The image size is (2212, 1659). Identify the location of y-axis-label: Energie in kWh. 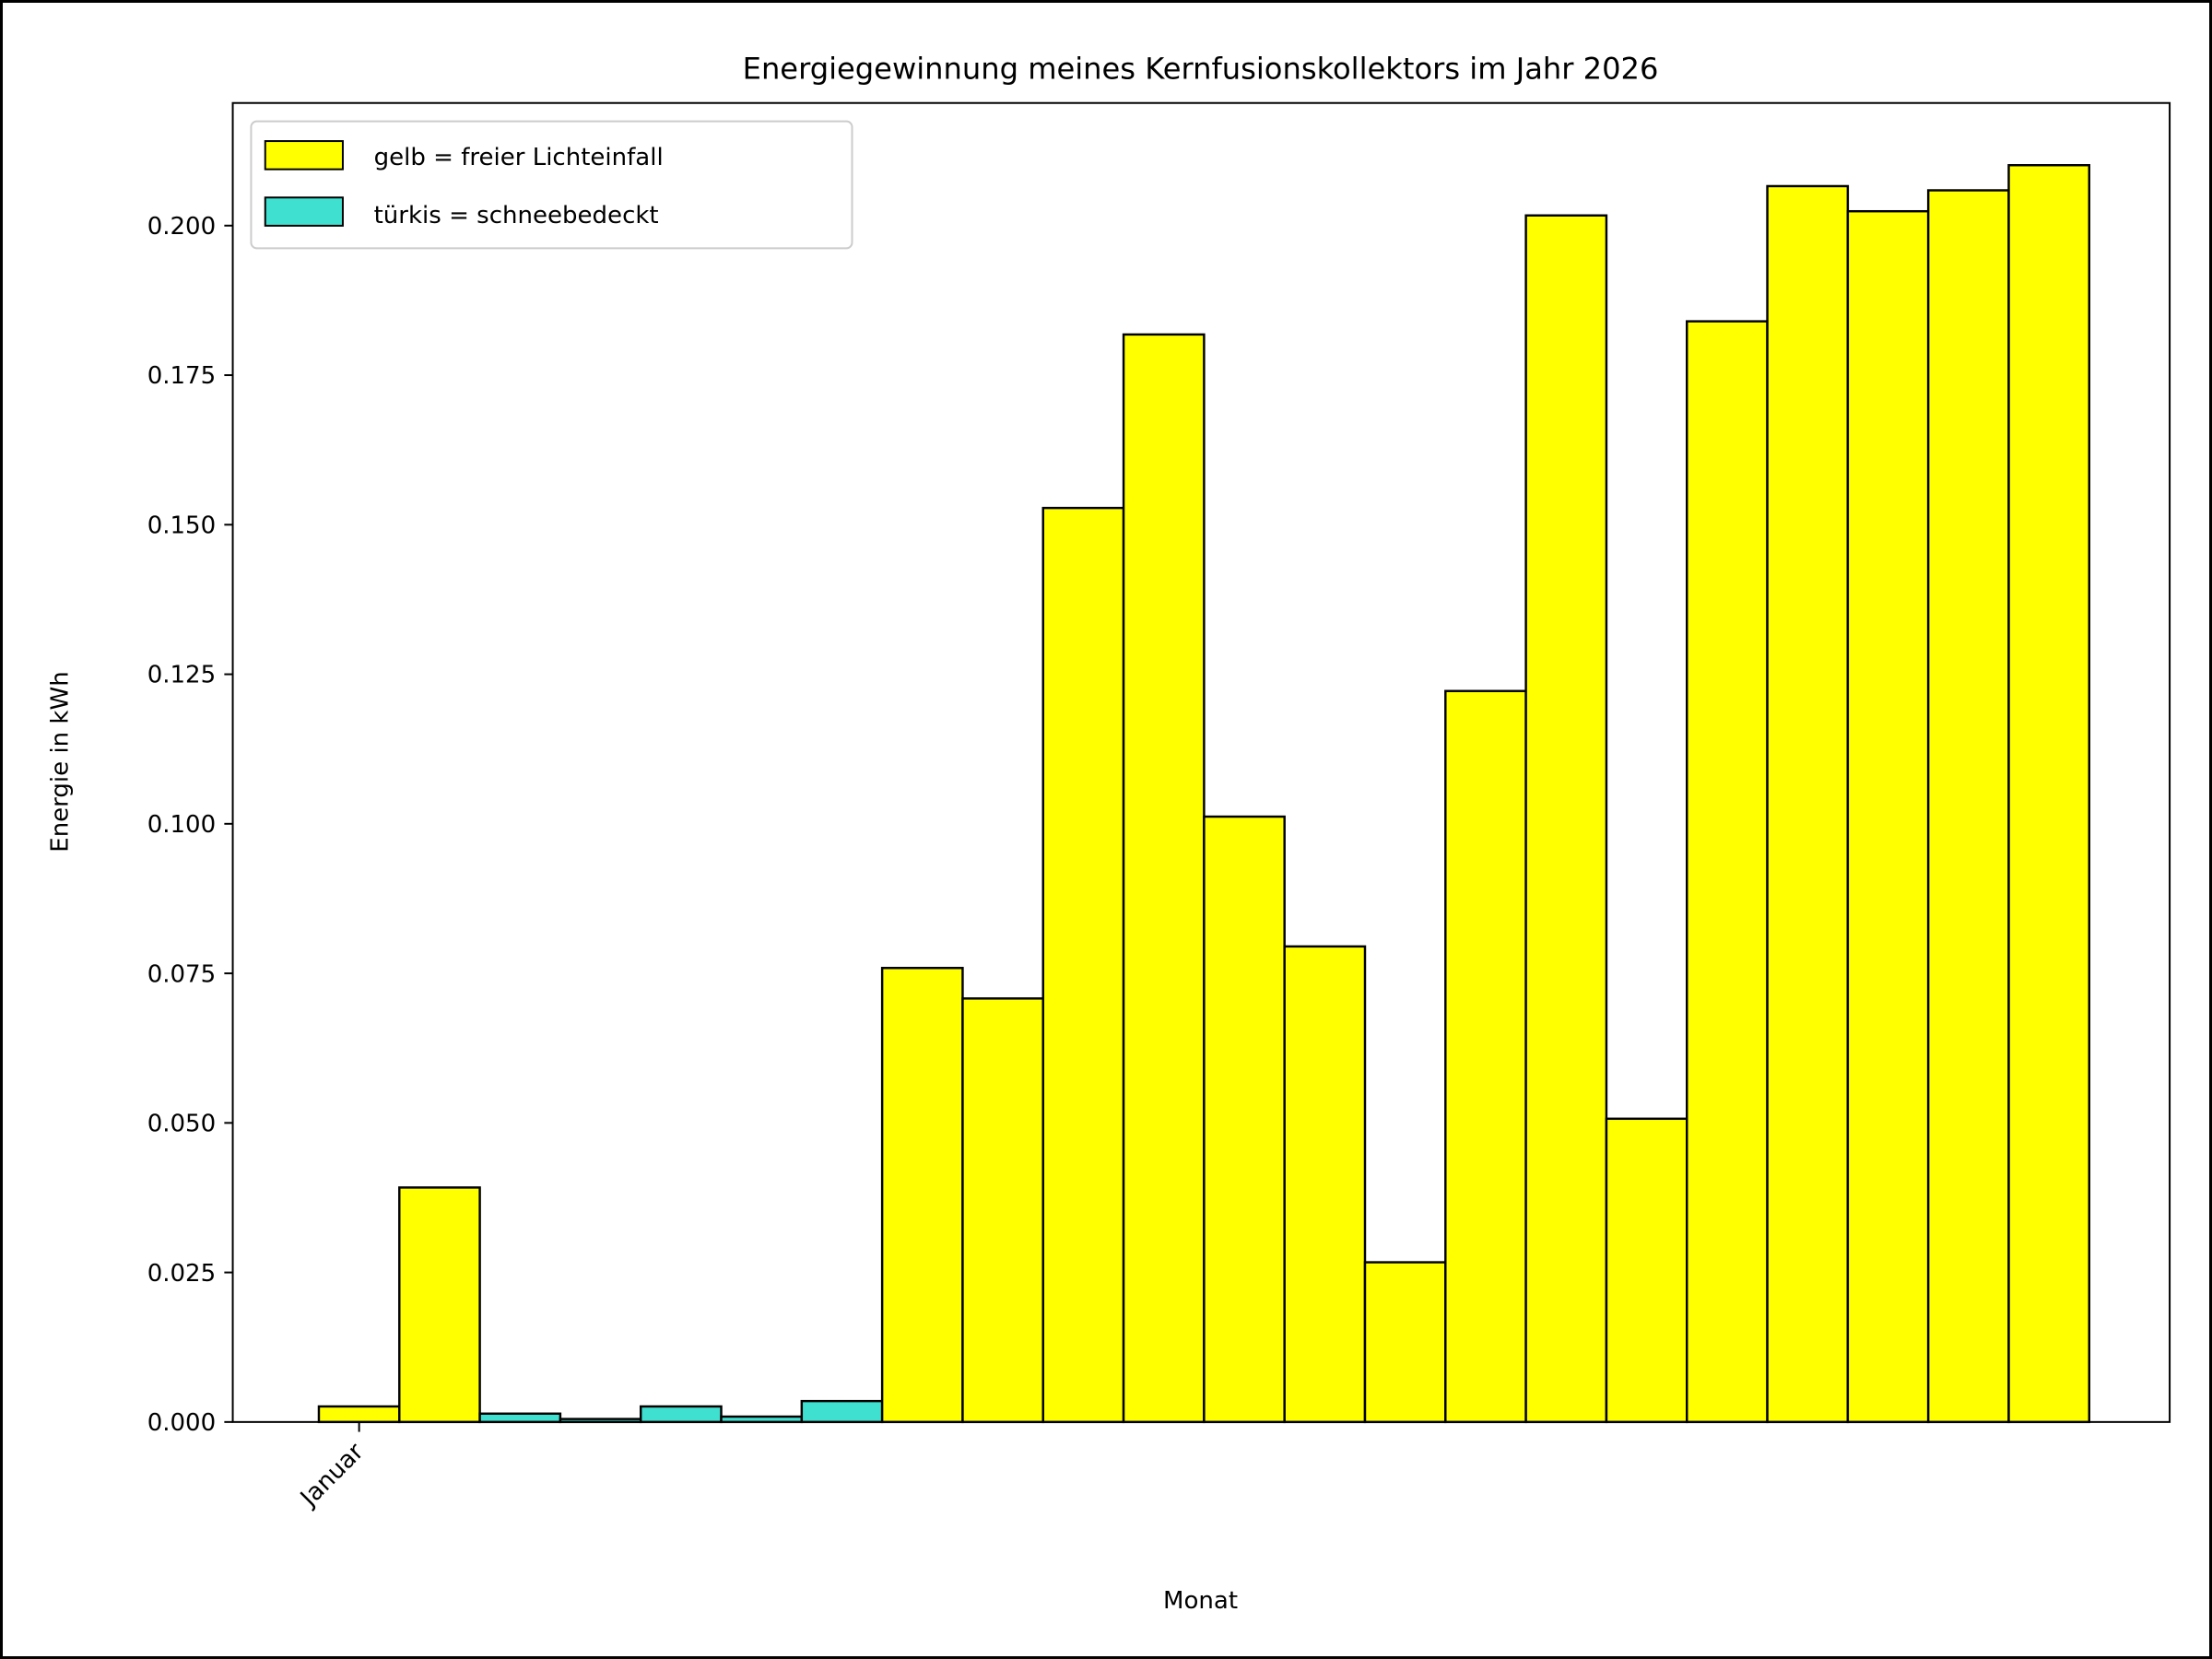
(60, 761).